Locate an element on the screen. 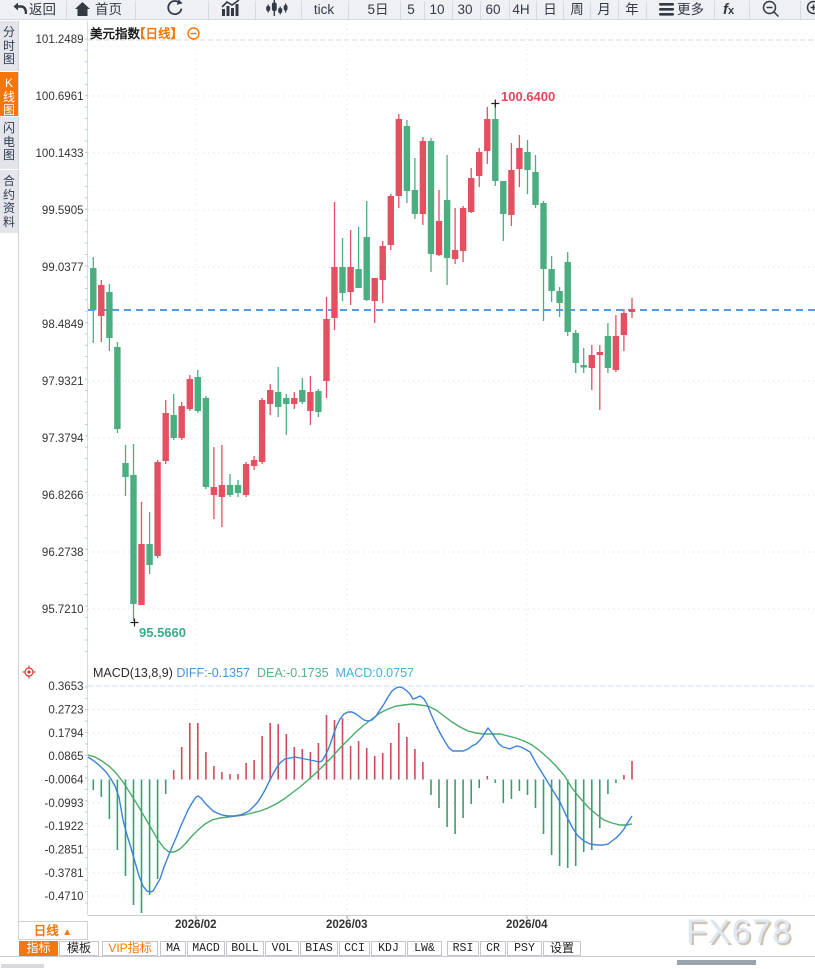 This screenshot has width=815, height=969. svg-text: 97.3794 is located at coordinates (63, 439).